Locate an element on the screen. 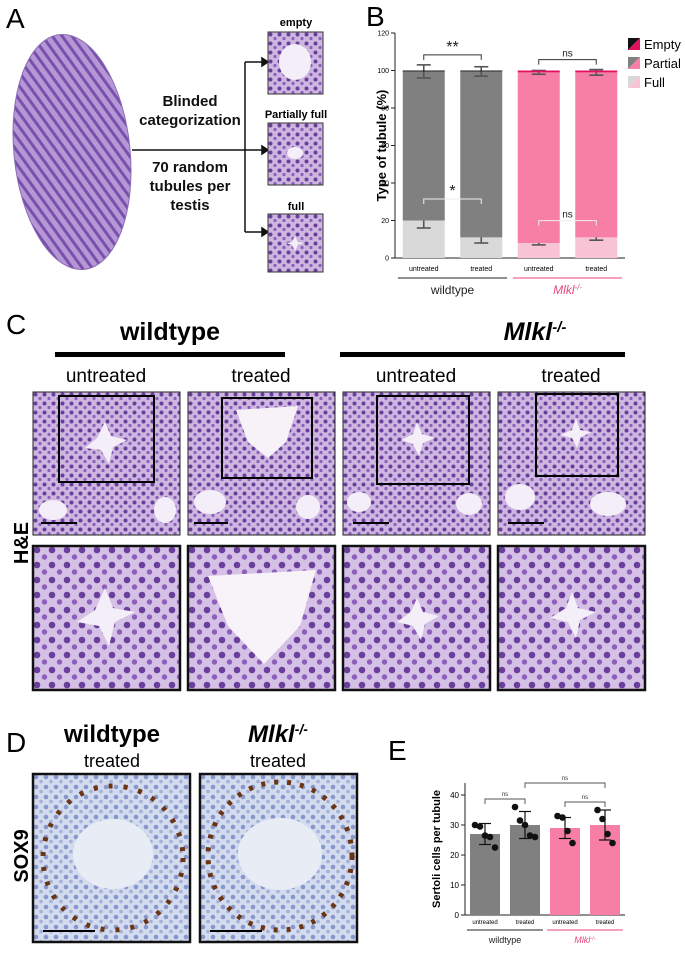  panel-letter: C is located at coordinates (16, 324).